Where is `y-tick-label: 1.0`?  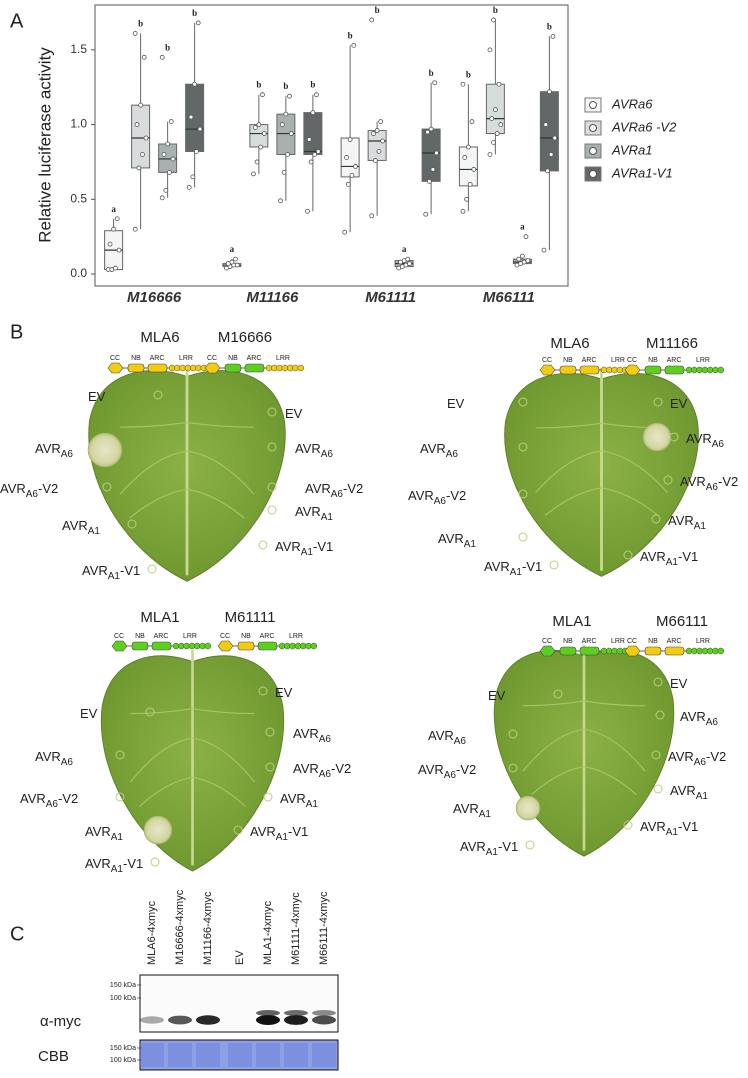 y-tick-label: 1.0 is located at coordinates (78, 124).